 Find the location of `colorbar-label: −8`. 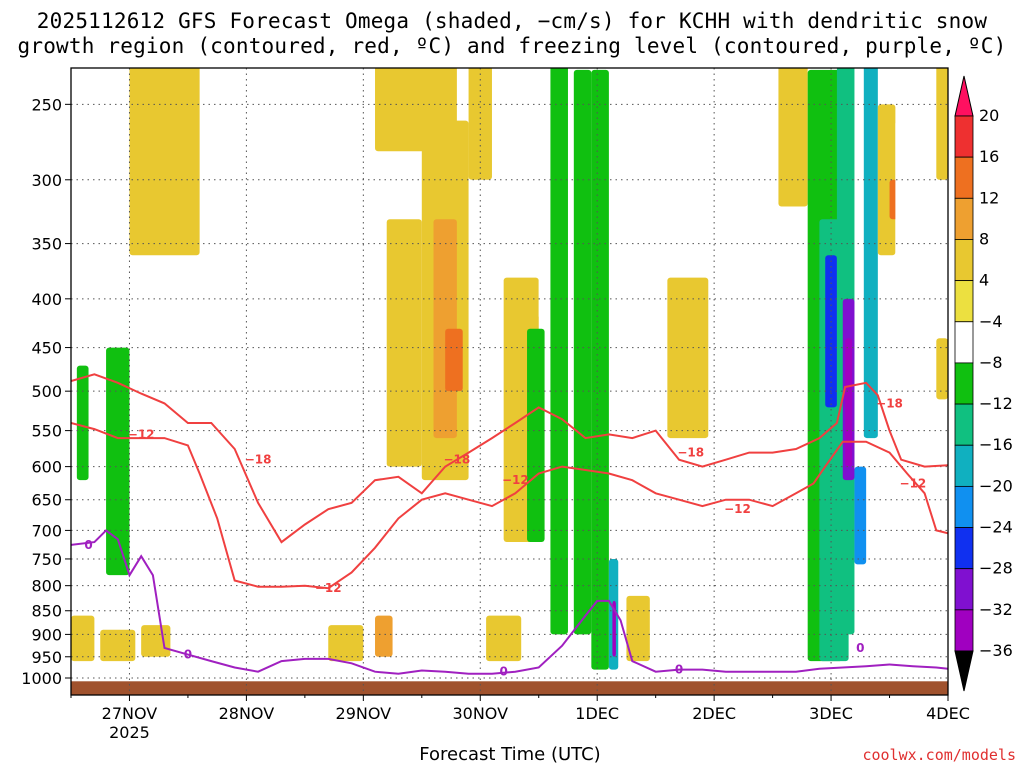

colorbar-label: −8 is located at coordinates (991, 362).